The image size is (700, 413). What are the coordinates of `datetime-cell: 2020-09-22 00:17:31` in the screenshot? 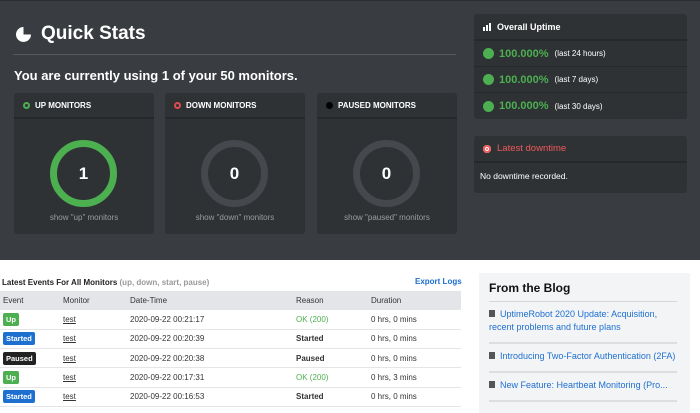 It's located at (210, 377).